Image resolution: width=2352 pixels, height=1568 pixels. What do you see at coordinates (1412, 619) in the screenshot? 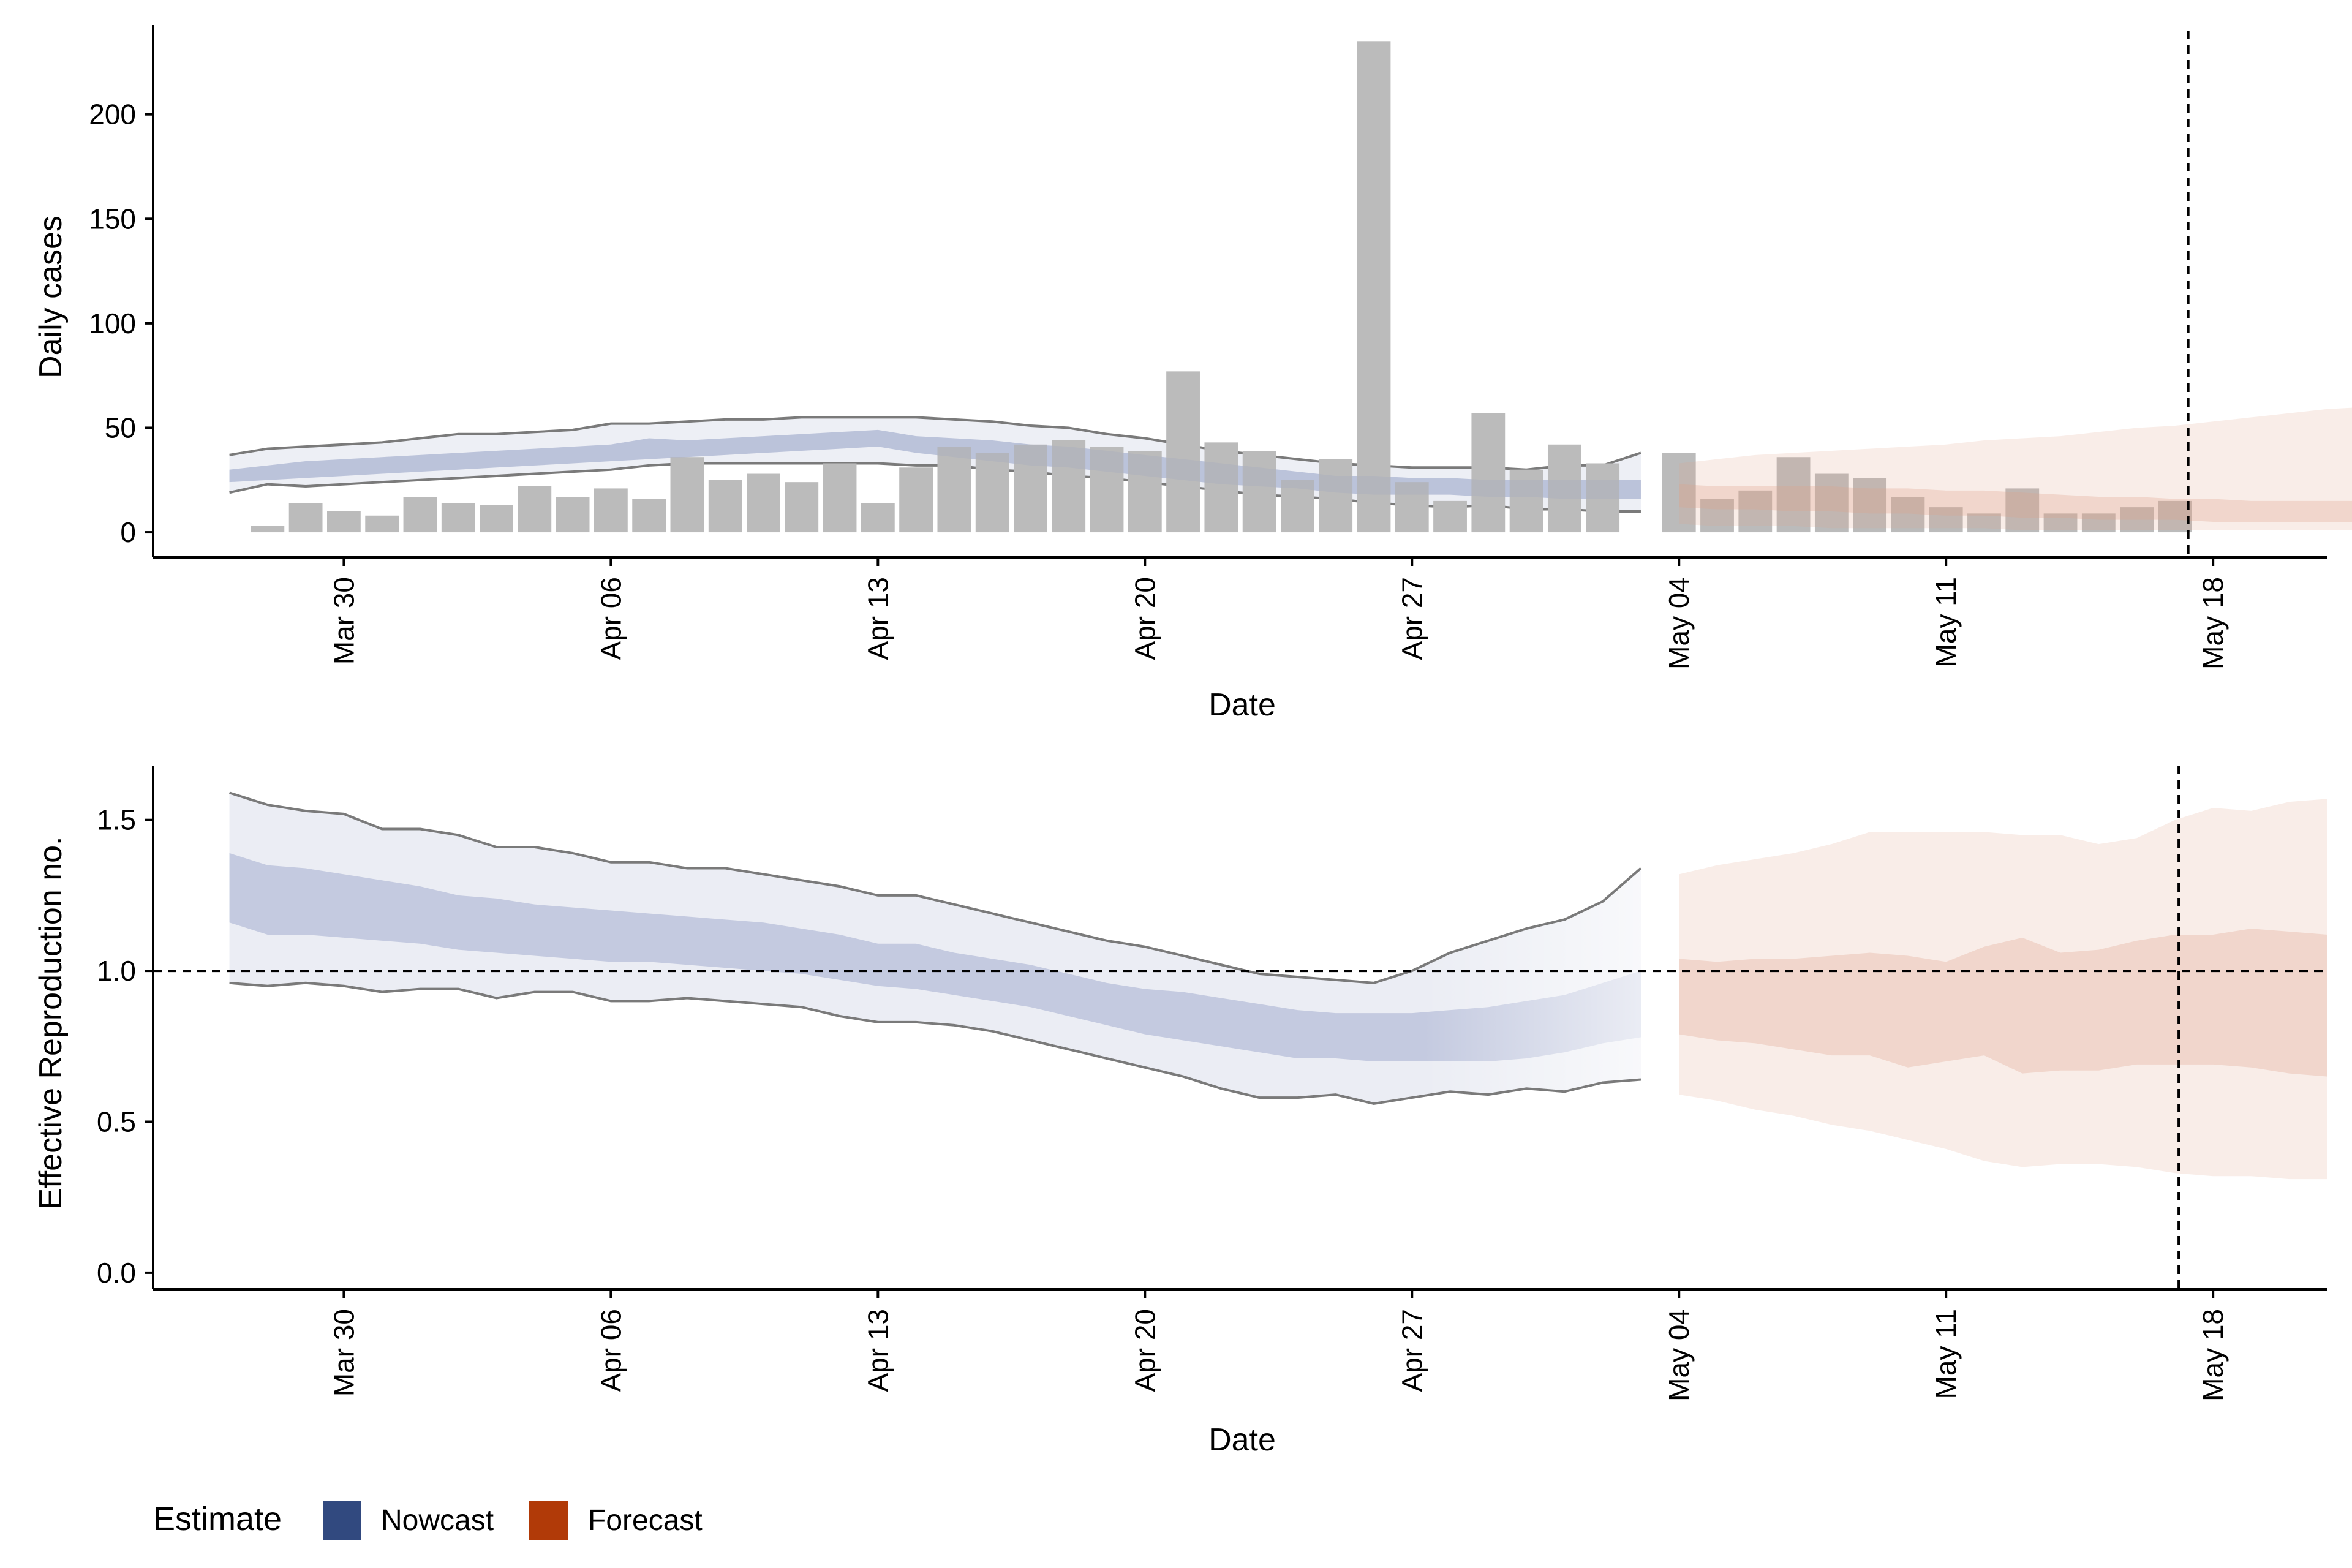
I see `cases-x-tick-label: Apr 27` at bounding box center [1412, 619].